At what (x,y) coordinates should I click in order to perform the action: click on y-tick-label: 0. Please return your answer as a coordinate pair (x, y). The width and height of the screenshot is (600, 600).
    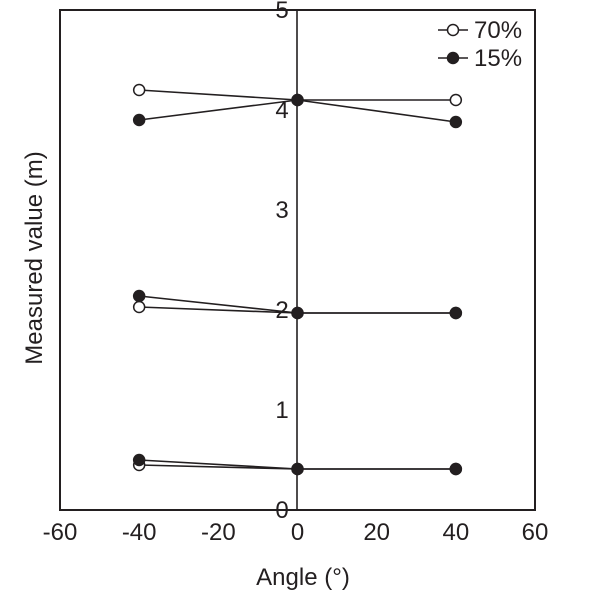
    Looking at the image, I should click on (281, 510).